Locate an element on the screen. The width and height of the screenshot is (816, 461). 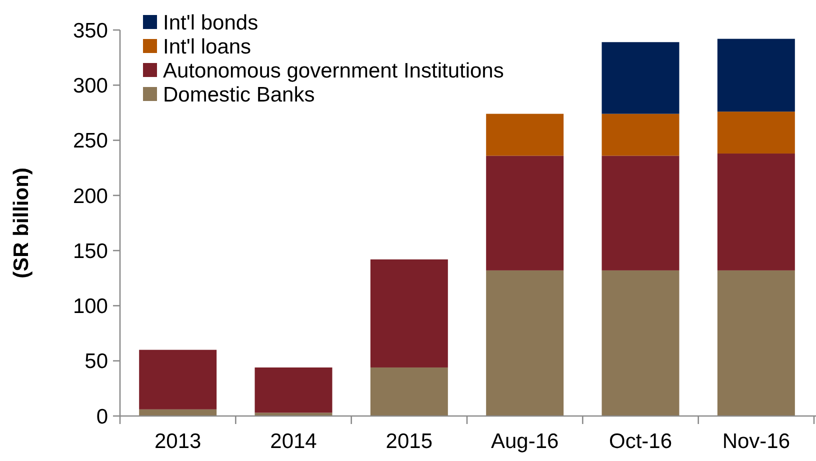
x-tick-label: 2015 is located at coordinates (409, 441).